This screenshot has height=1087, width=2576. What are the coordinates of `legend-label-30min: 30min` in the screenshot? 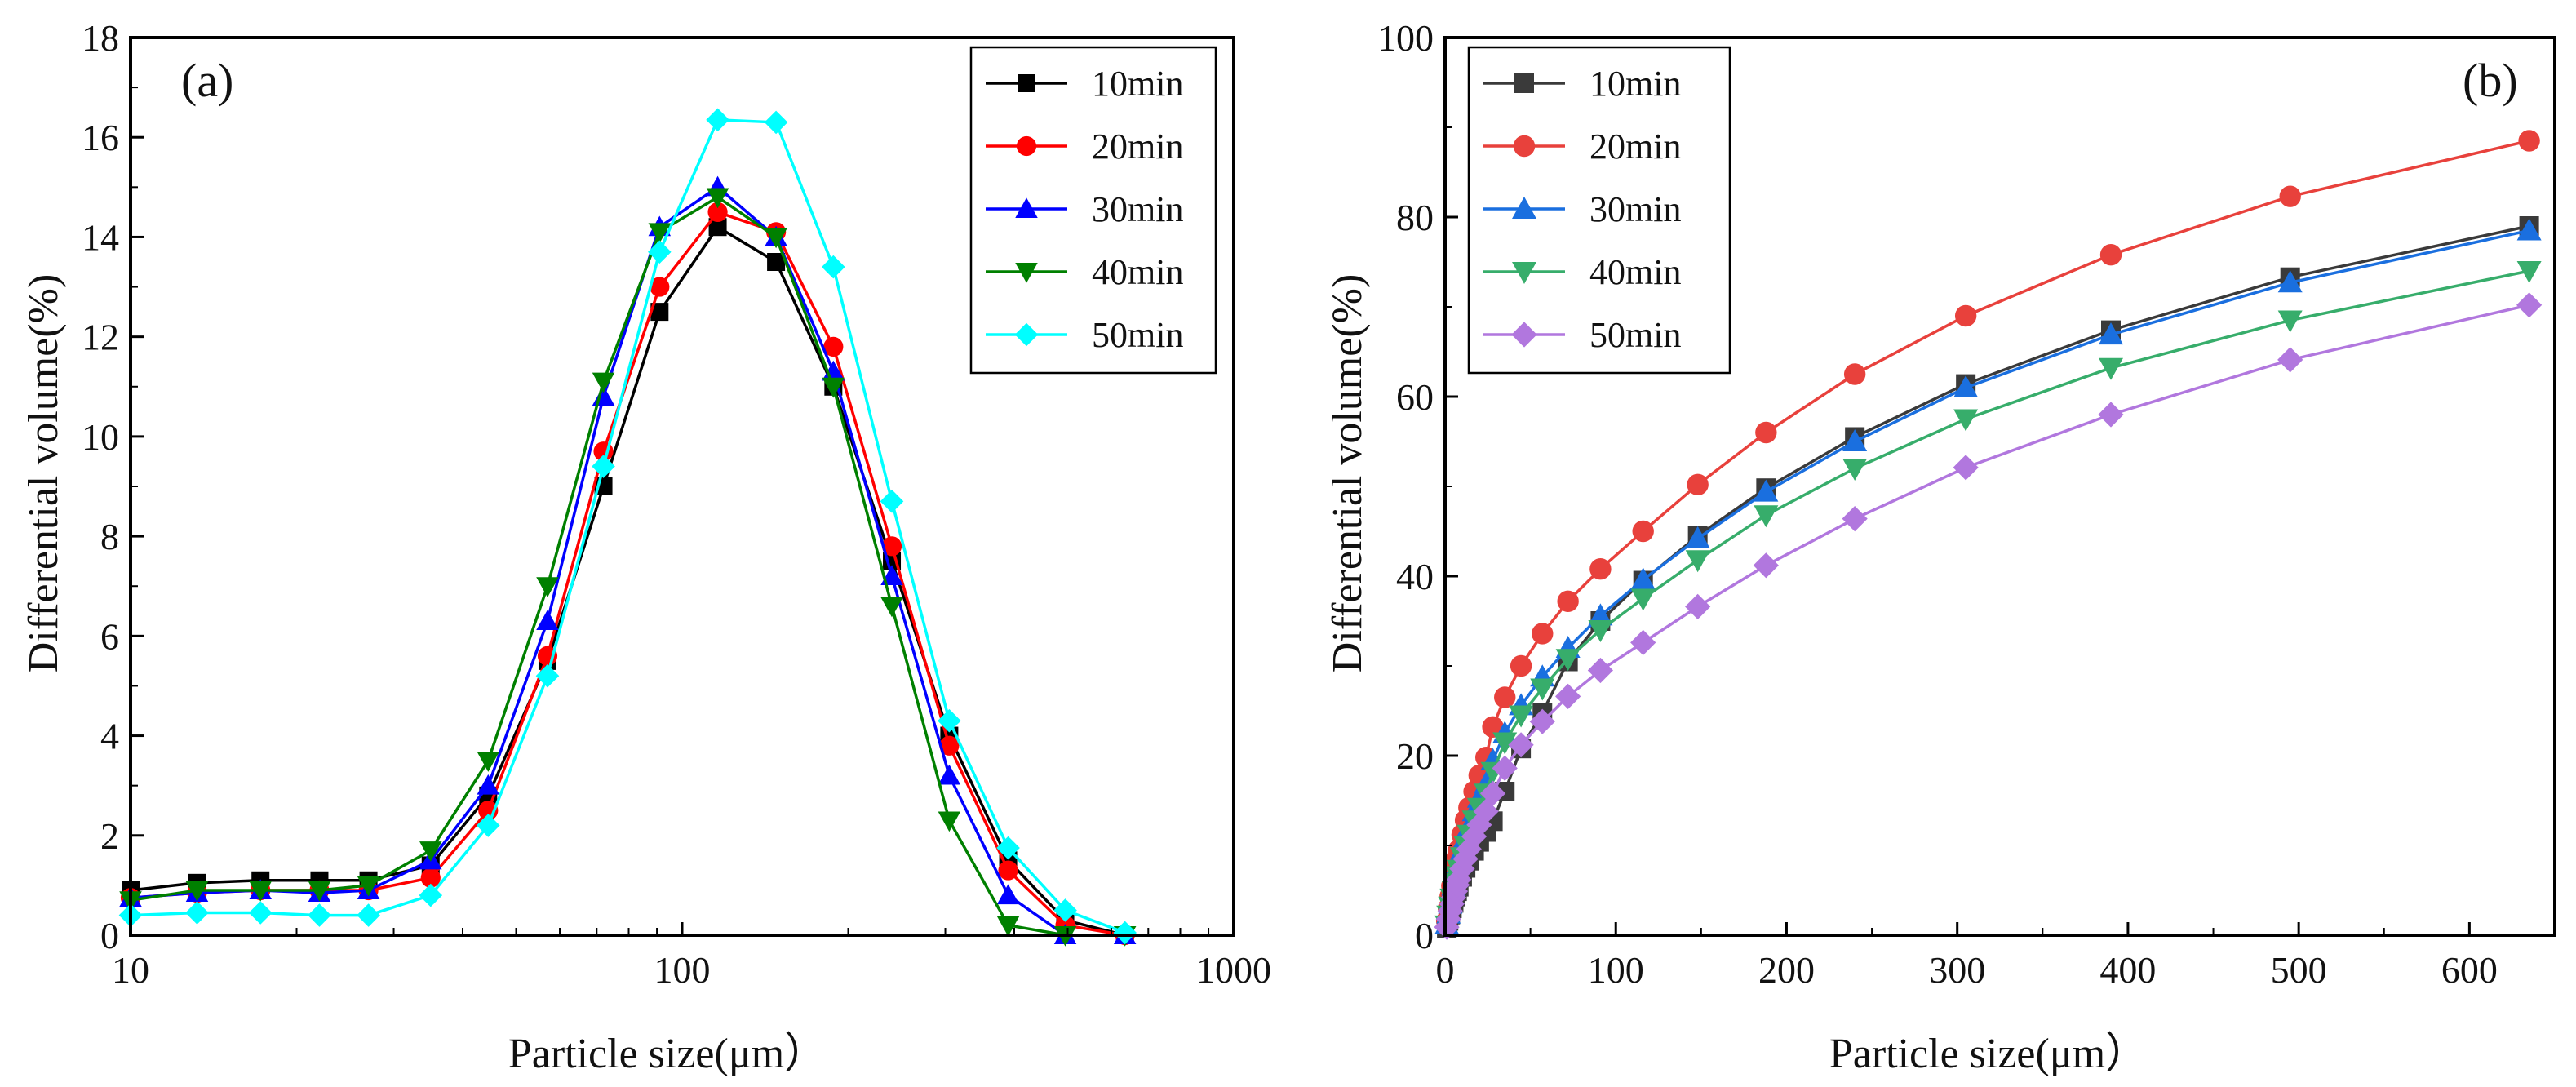 It's located at (1137, 209).